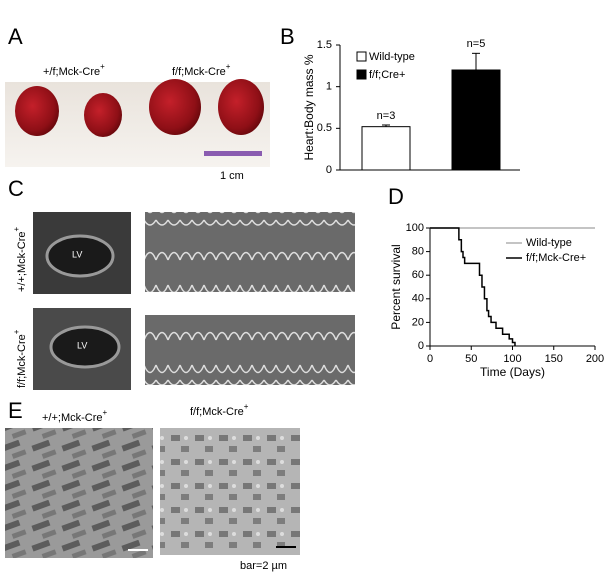 The image size is (616, 578). I want to click on annotation: n=3, so click(386, 116).